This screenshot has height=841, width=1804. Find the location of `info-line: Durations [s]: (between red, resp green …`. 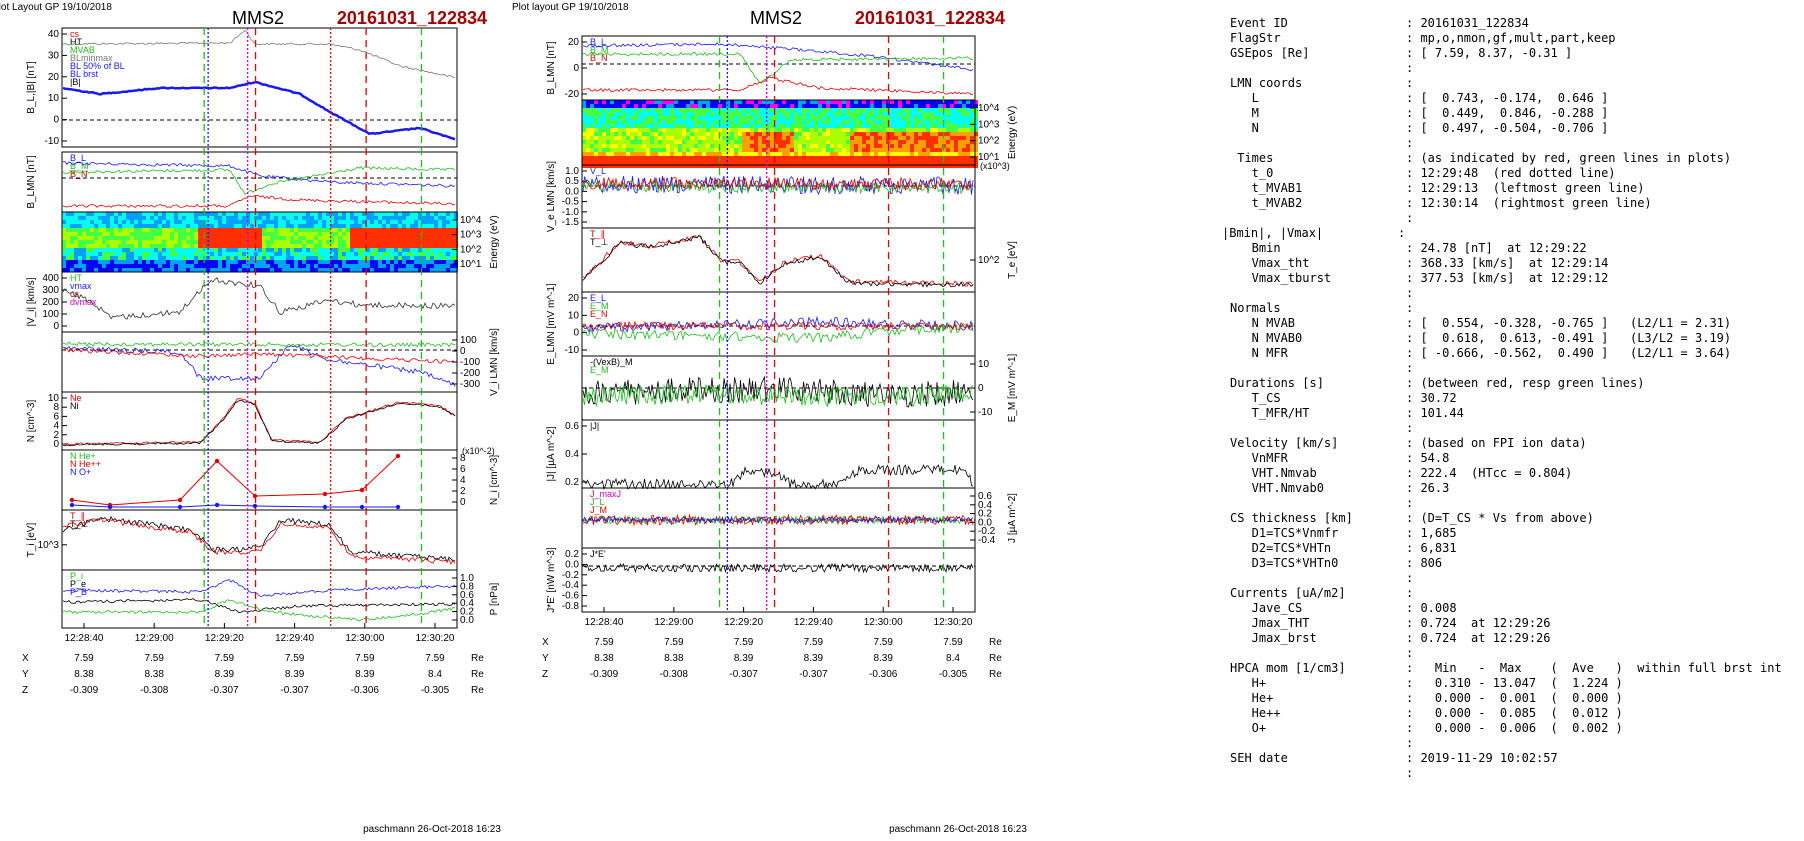

info-line: Durations [s]: (between red, resp green … is located at coordinates (1515, 383).